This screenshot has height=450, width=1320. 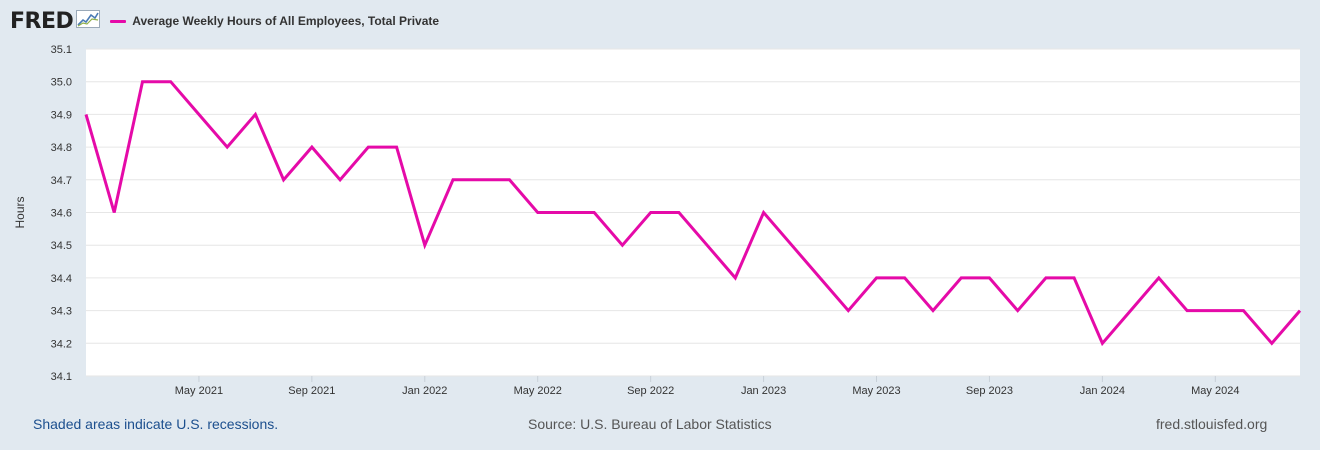 I want to click on y-tick-label: 34.1, so click(x=61, y=377).